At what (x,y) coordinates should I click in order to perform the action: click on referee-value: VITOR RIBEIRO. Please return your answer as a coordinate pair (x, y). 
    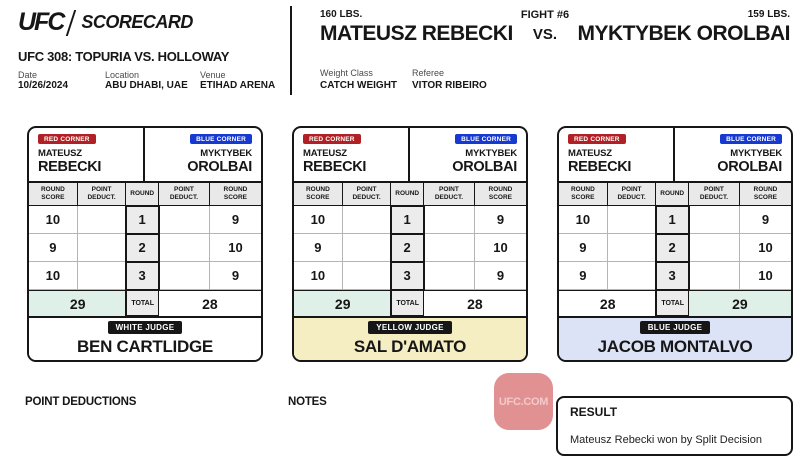
    Looking at the image, I should click on (449, 85).